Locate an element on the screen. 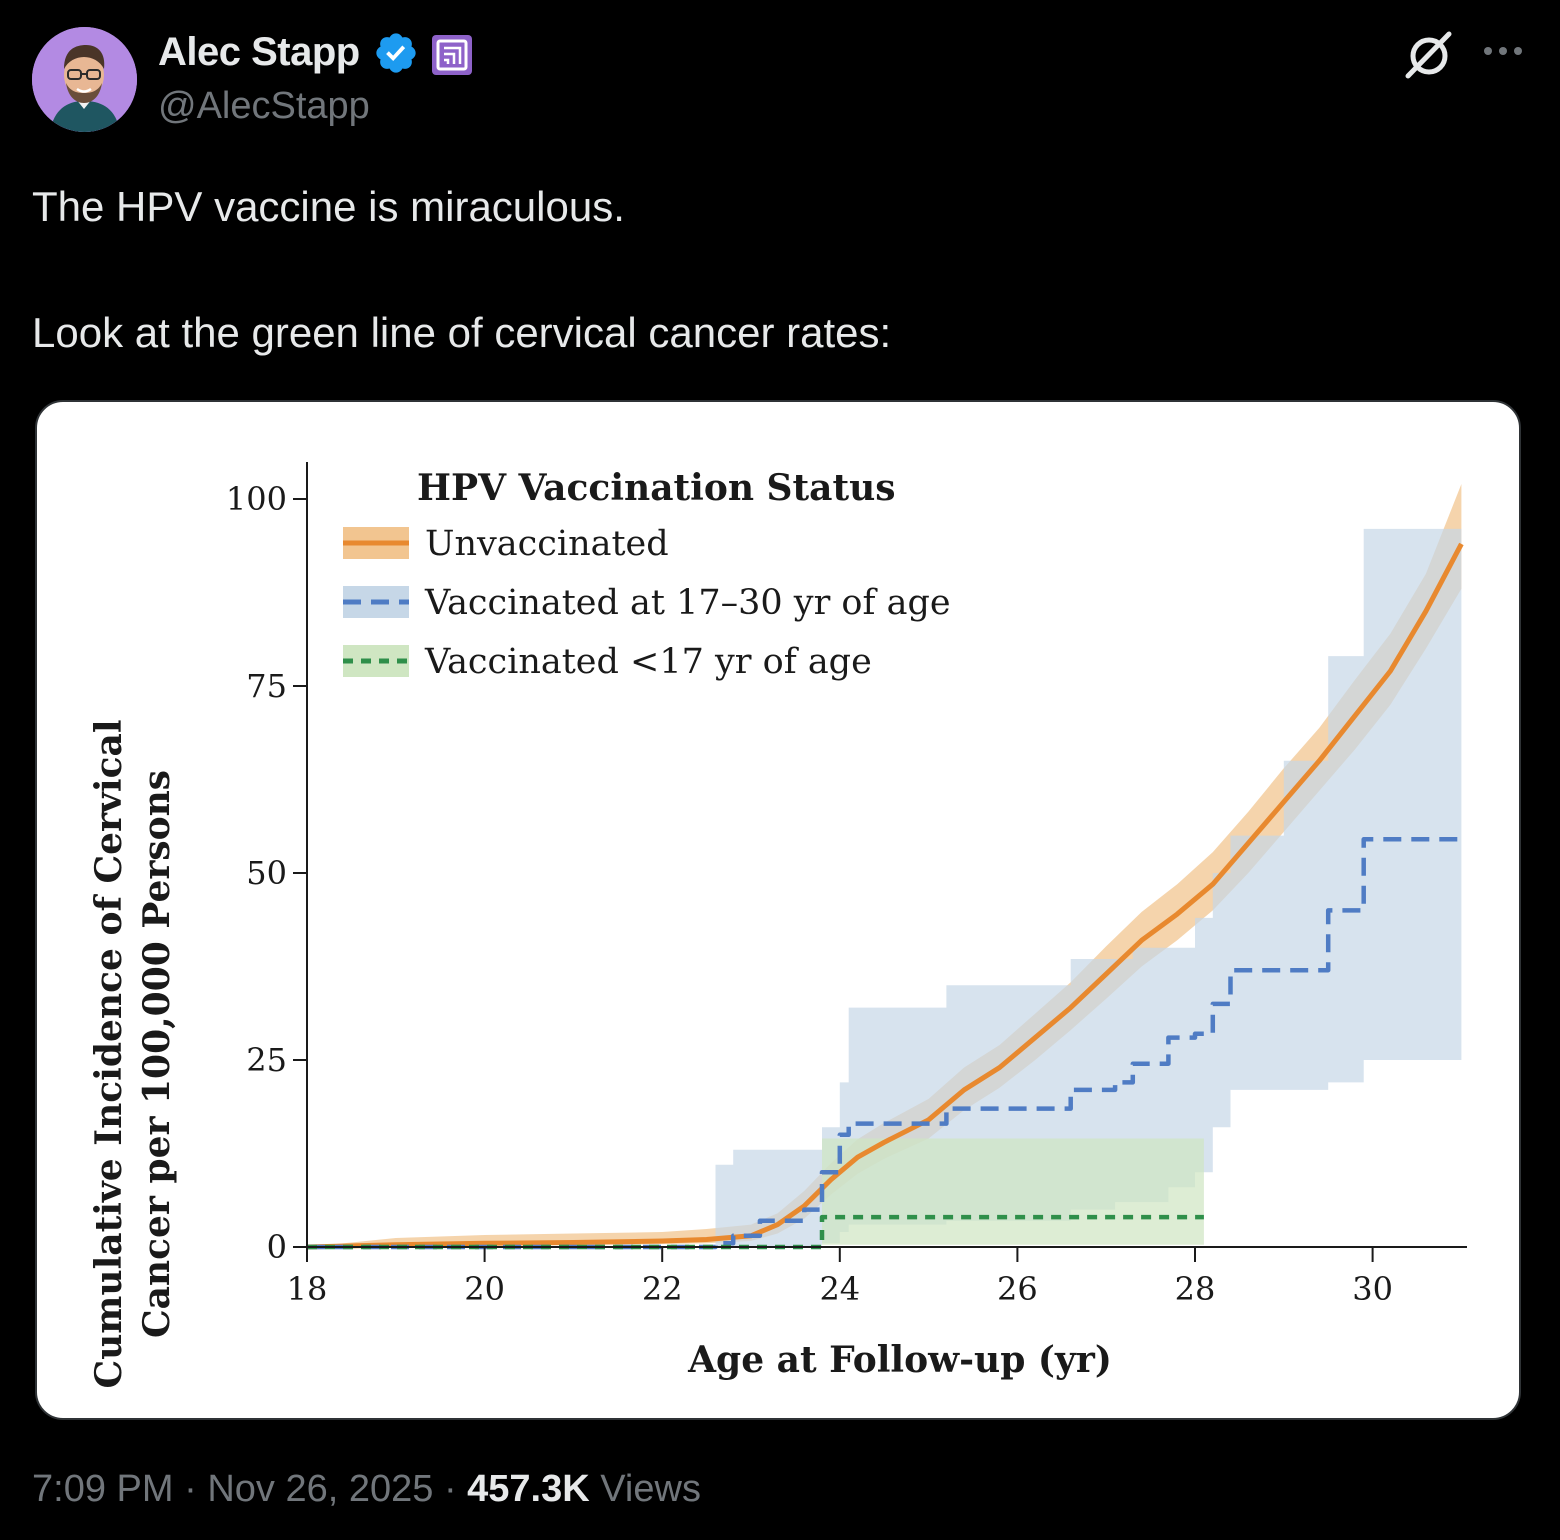 The height and width of the screenshot is (1540, 1560). tweet-timestamp-row: 7:09 PM · Nov 26, 2025 · 457.3K Views is located at coordinates (366, 1489).